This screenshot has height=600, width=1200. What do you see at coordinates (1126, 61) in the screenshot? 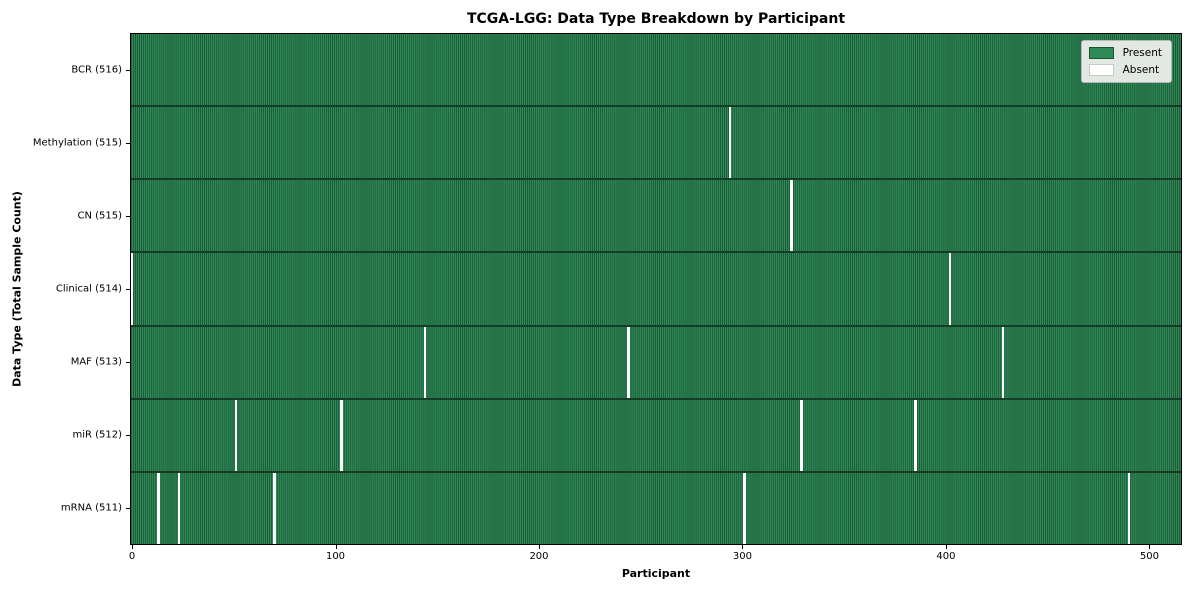
I see `legend: Present Absent` at bounding box center [1126, 61].